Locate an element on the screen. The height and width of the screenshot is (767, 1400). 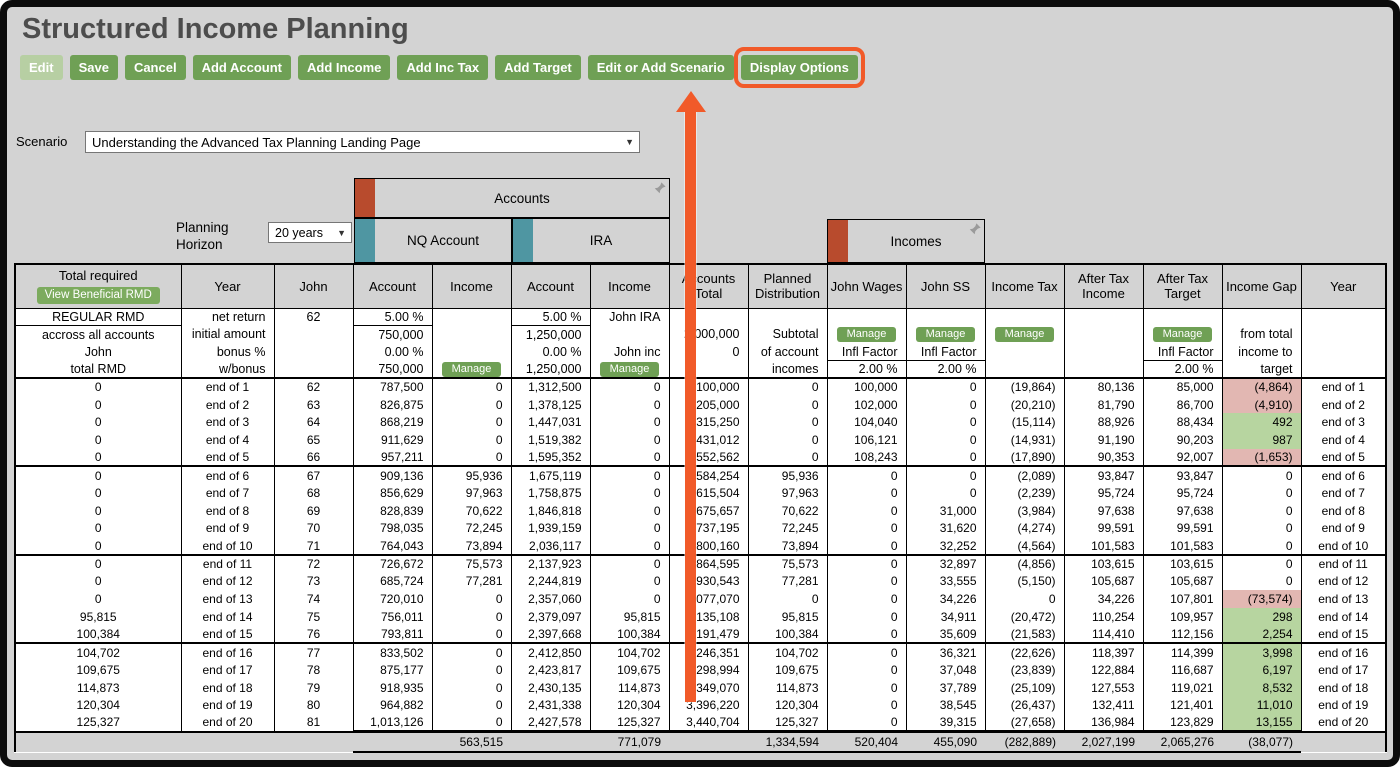
cell-year-right: end of 12 is located at coordinates (1343, 581).